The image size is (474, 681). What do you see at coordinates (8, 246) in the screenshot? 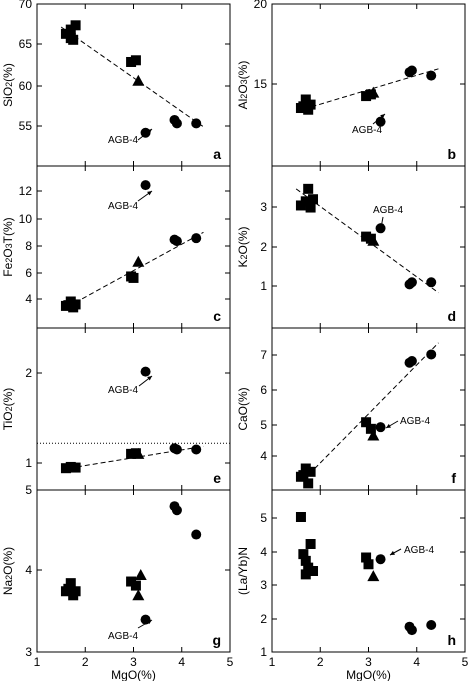
I see `y-axis-label: Fe2O3T(%)` at bounding box center [8, 246].